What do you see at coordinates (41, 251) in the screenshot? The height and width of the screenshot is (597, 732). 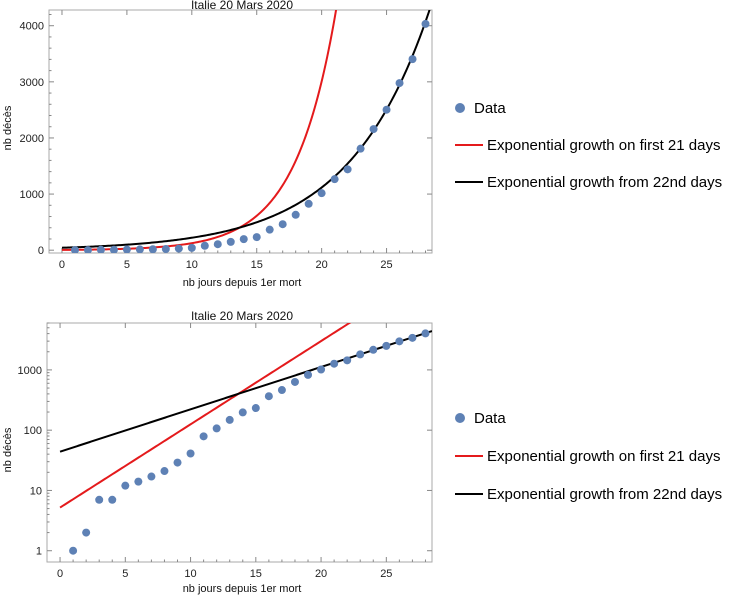 I see `y-tick-label: 0` at bounding box center [41, 251].